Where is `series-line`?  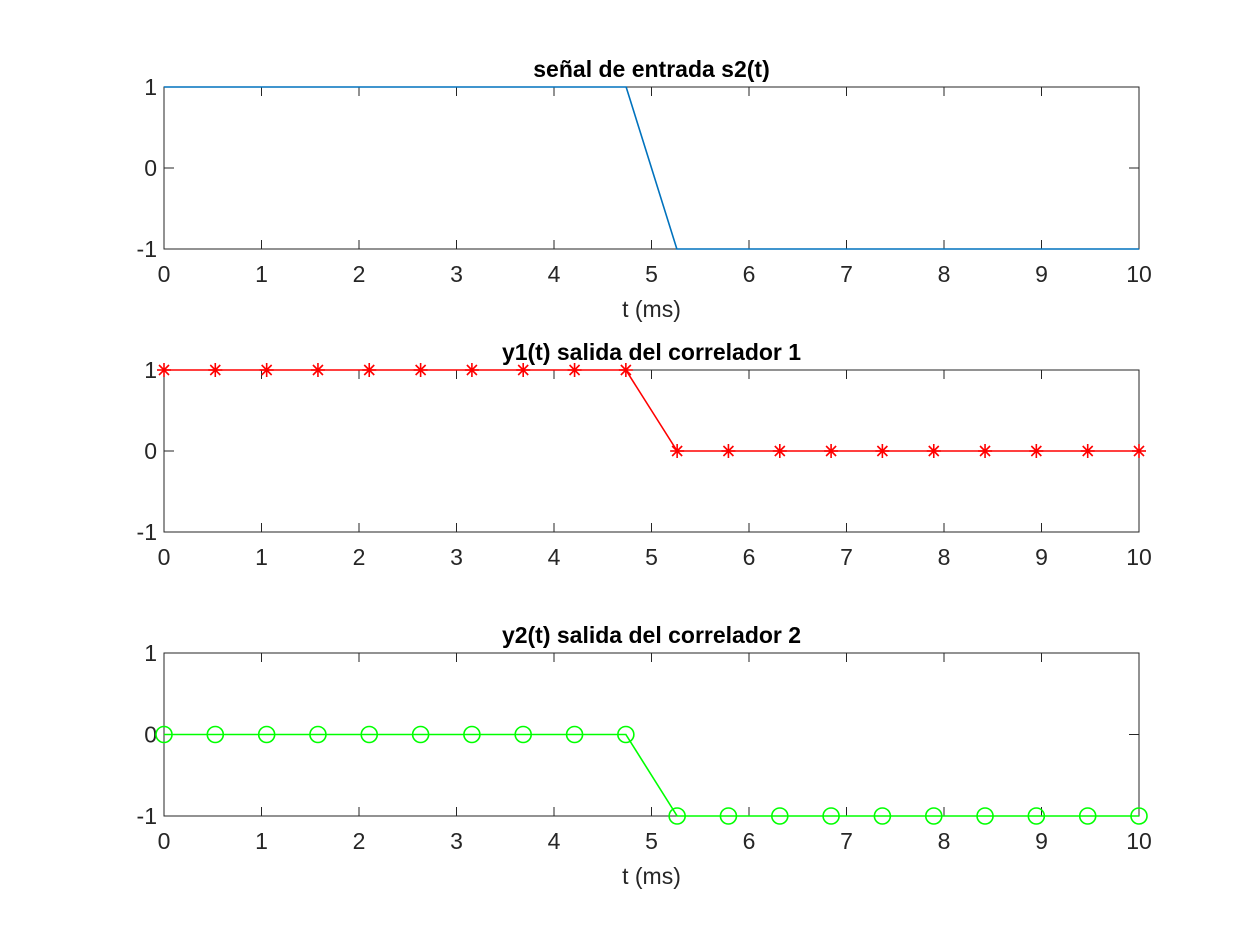
series-line is located at coordinates (651, 410).